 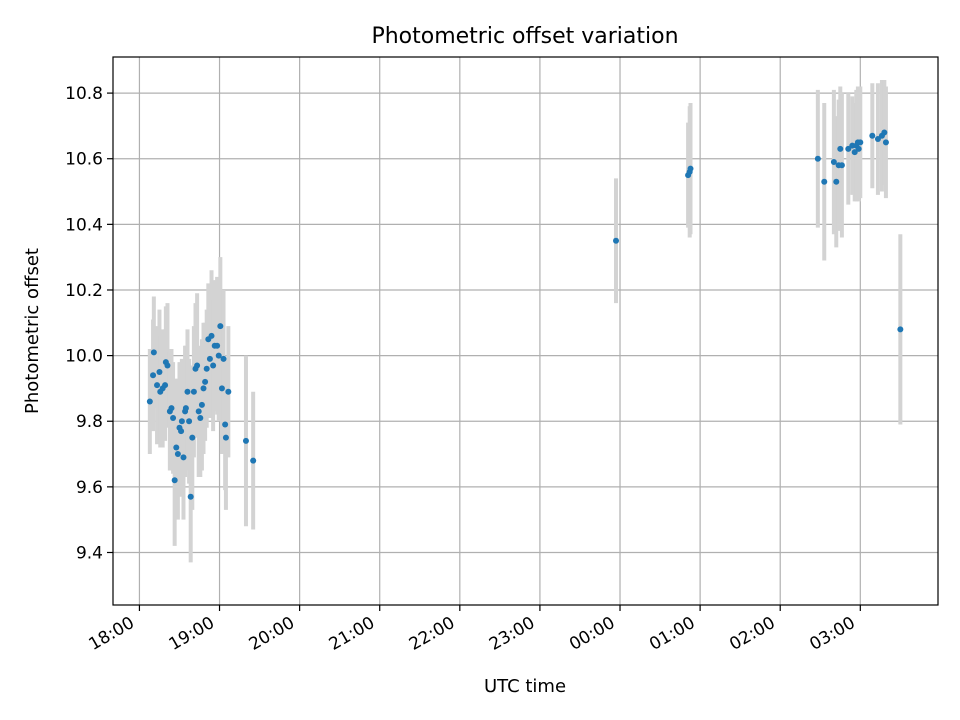 What do you see at coordinates (89, 323) in the screenshot?
I see `y-axis: 9.4 9.6 9.8 10.0 10.2 10.4 10.6 10.8` at bounding box center [89, 323].